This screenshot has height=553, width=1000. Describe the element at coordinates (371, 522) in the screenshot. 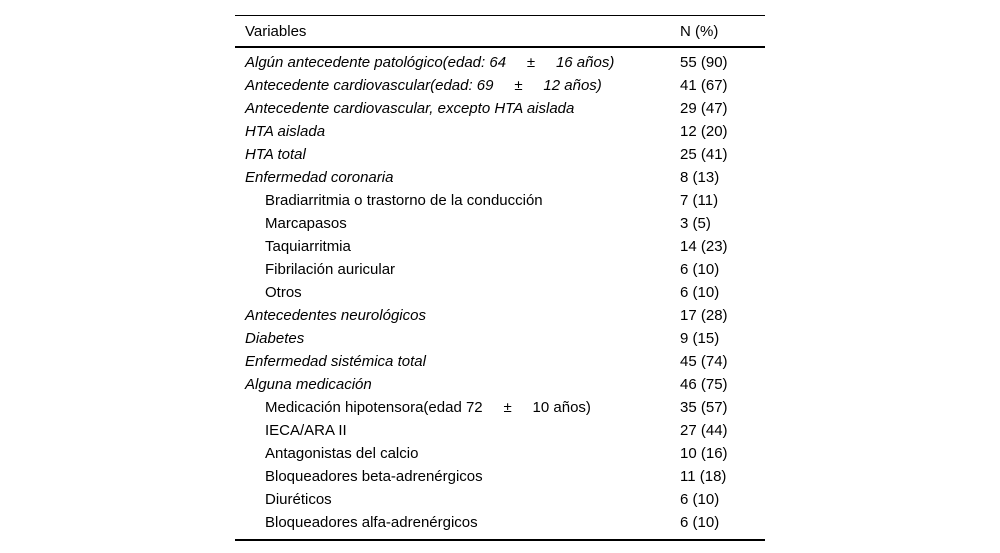

I see `row-variable-label: Bloqueadores alfa-adrenérgicos` at that location.